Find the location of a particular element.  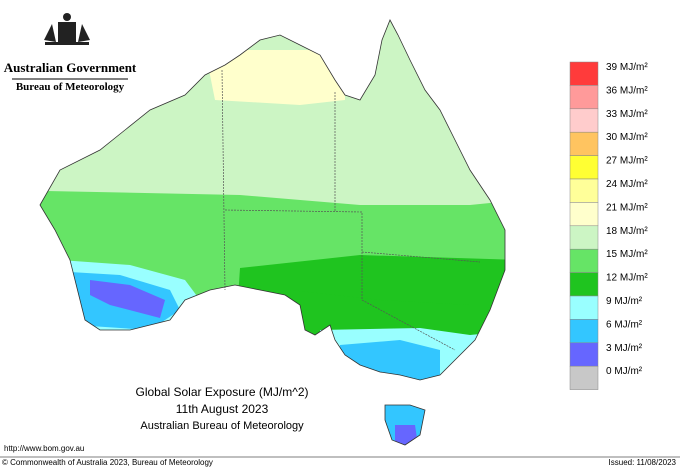

legend-label: 6 MJ/m² is located at coordinates (624, 324).